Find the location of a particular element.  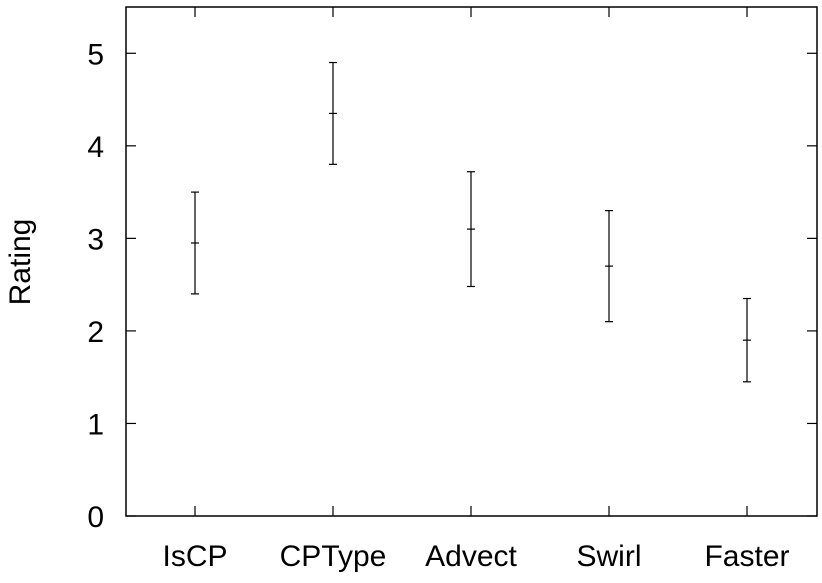

y-tick-label-5: 5 is located at coordinates (95, 54).